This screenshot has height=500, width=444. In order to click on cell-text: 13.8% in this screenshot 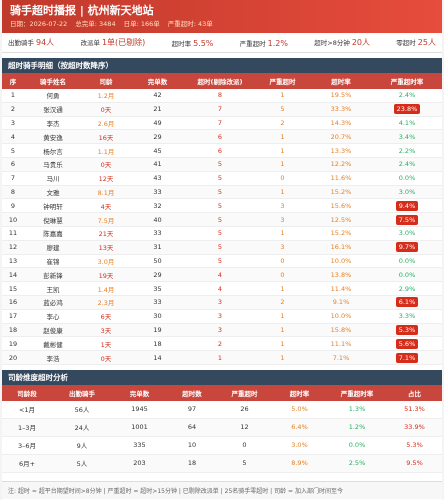, I will do `click(341, 274)`.